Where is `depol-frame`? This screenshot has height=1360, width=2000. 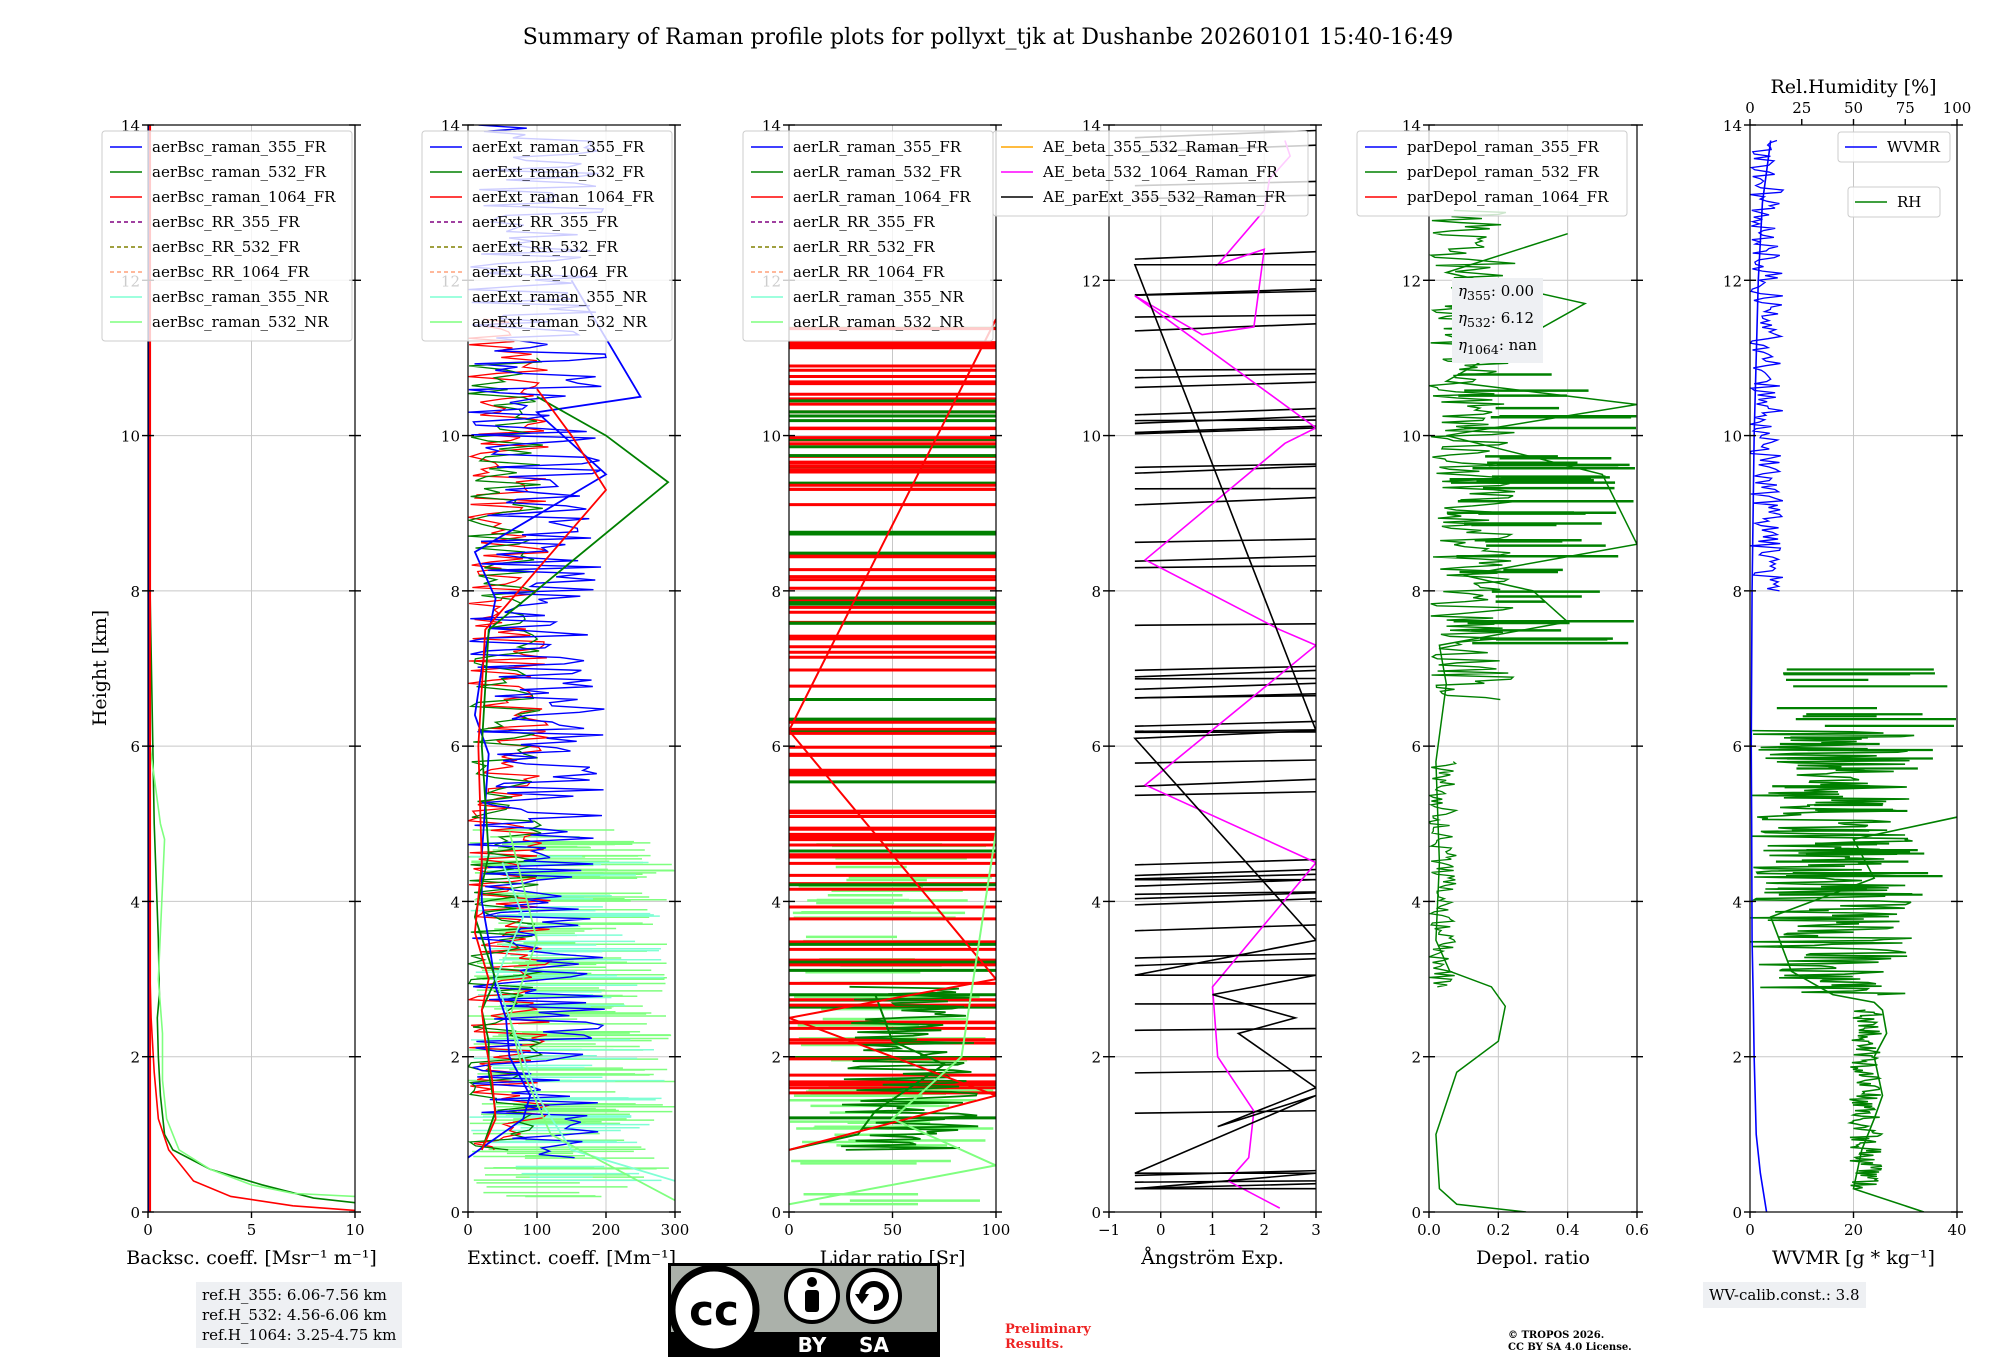
depol-frame is located at coordinates (1533, 668).